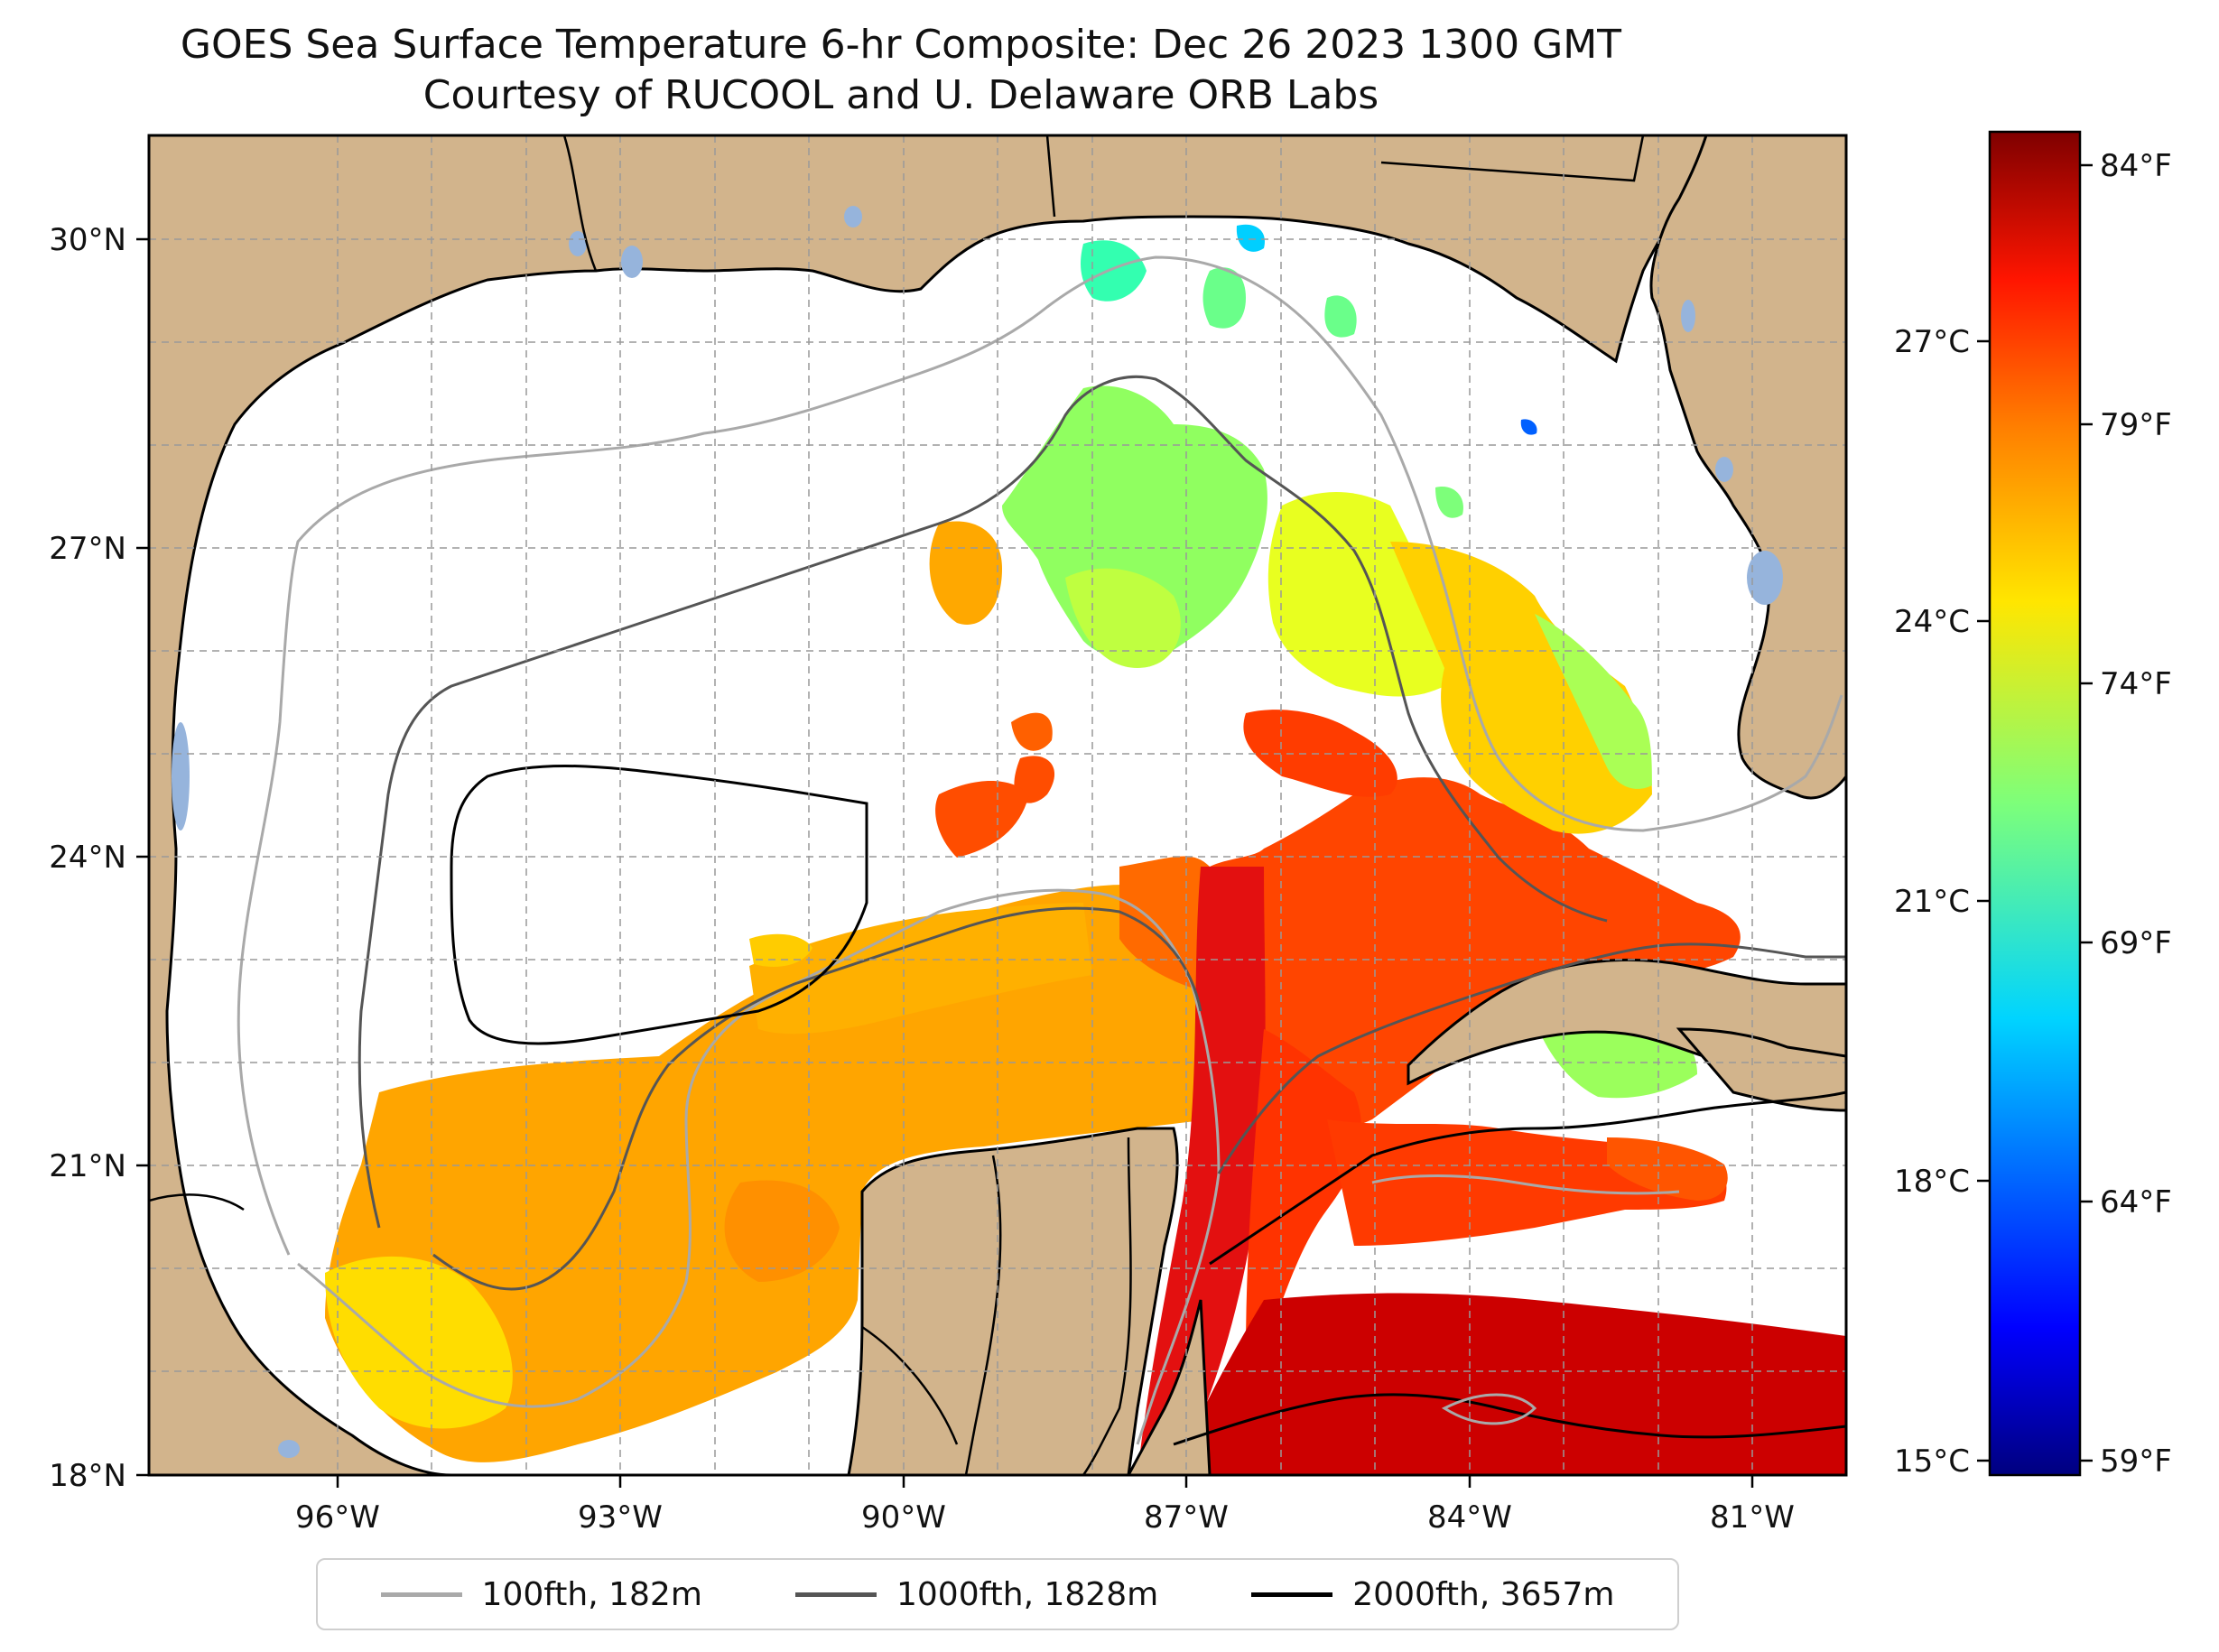 The image size is (2219, 1652). Describe the element at coordinates (1932, 902) in the screenshot. I see `cbar-c-21: 21°C` at that location.